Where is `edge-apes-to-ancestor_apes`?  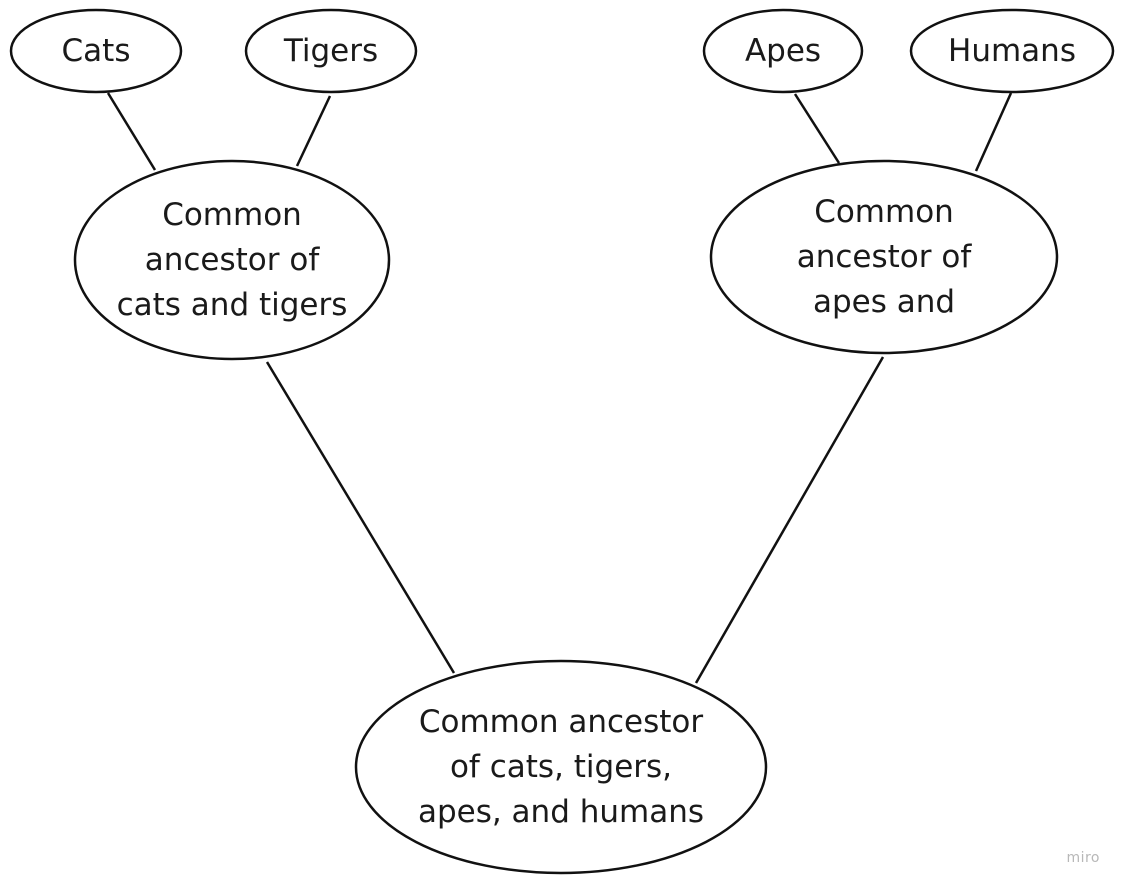
edge-apes-to-ancestor_apes is located at coordinates (817, 128).